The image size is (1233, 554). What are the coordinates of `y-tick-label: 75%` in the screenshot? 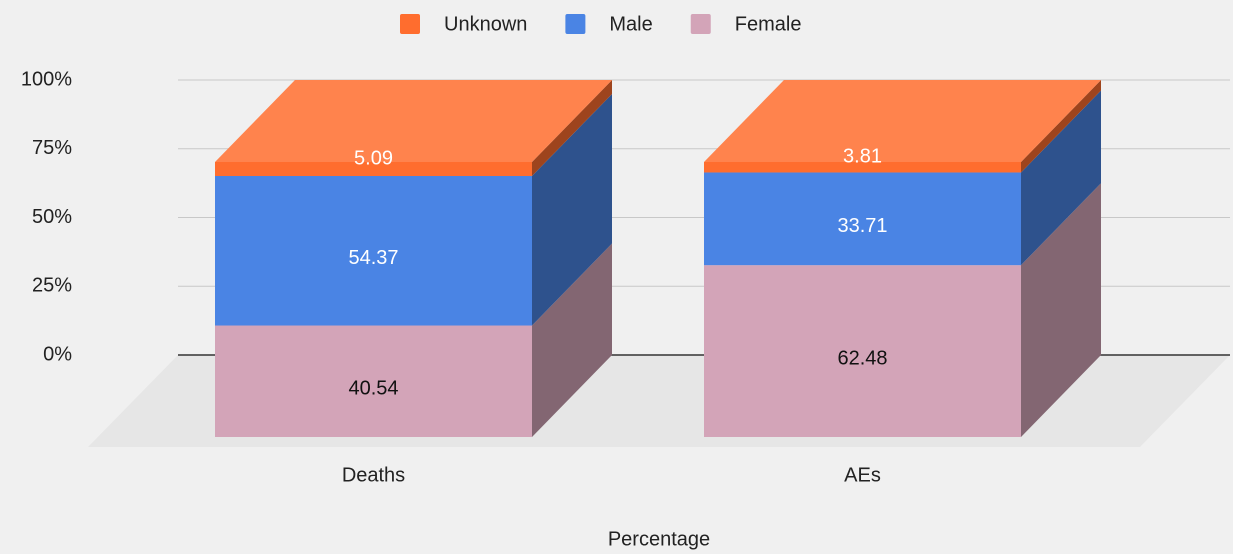 It's located at (52, 148).